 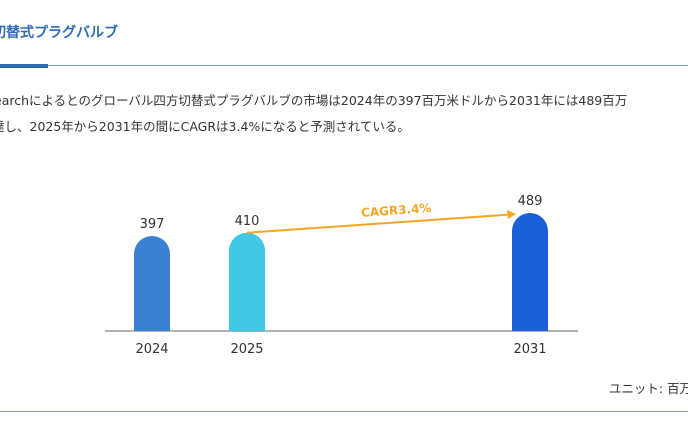 What do you see at coordinates (529, 349) in the screenshot?
I see `x-tick-2031: 2031` at bounding box center [529, 349].